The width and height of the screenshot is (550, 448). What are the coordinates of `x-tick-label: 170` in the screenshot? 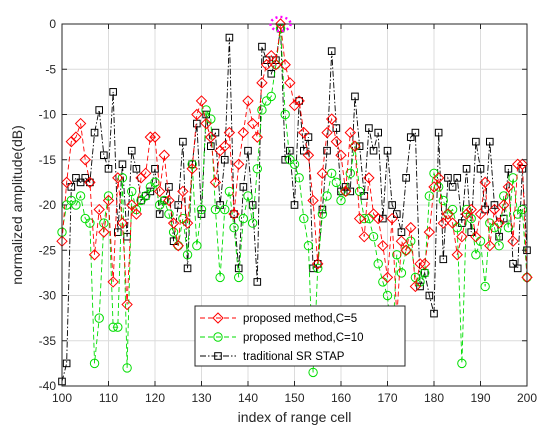 It's located at (387, 398).